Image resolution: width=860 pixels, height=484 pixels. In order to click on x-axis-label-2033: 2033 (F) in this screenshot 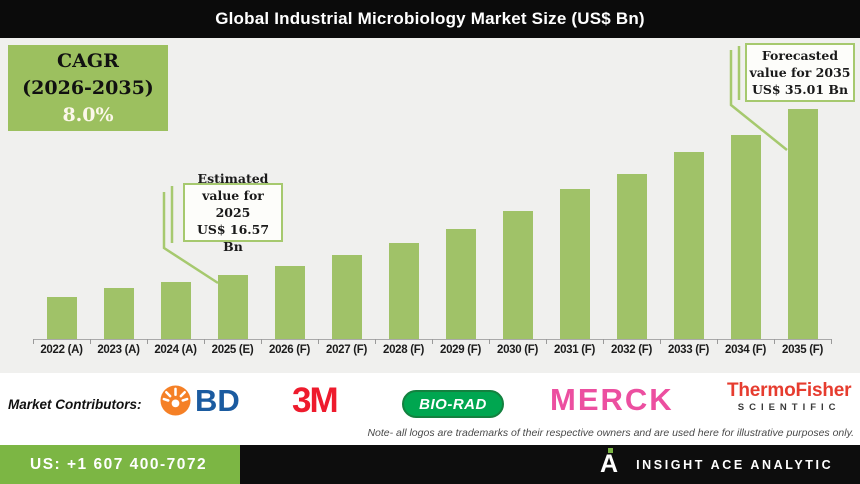, I will do `click(688, 350)`.